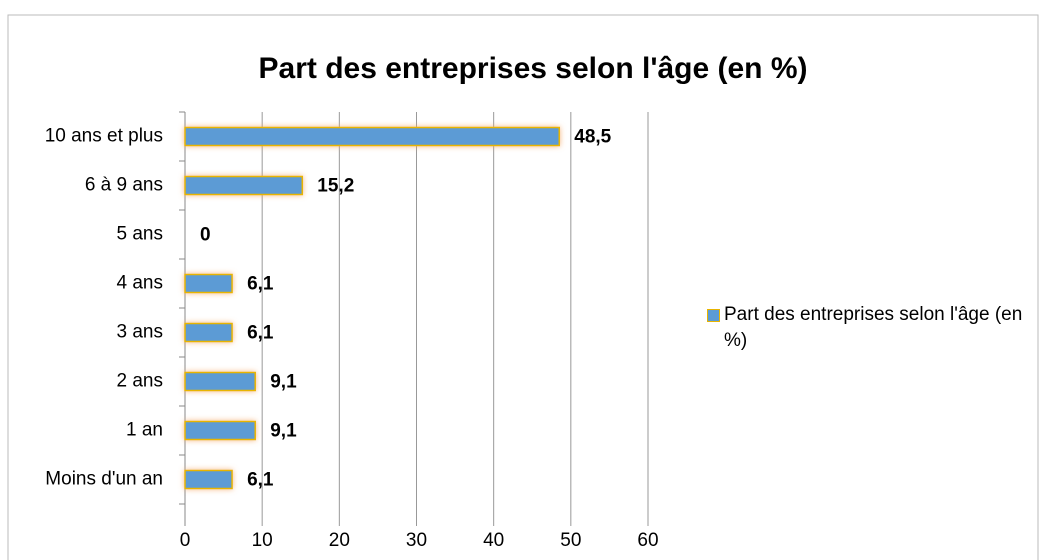  Describe the element at coordinates (205, 235) in the screenshot. I see `data-label: 0` at that location.